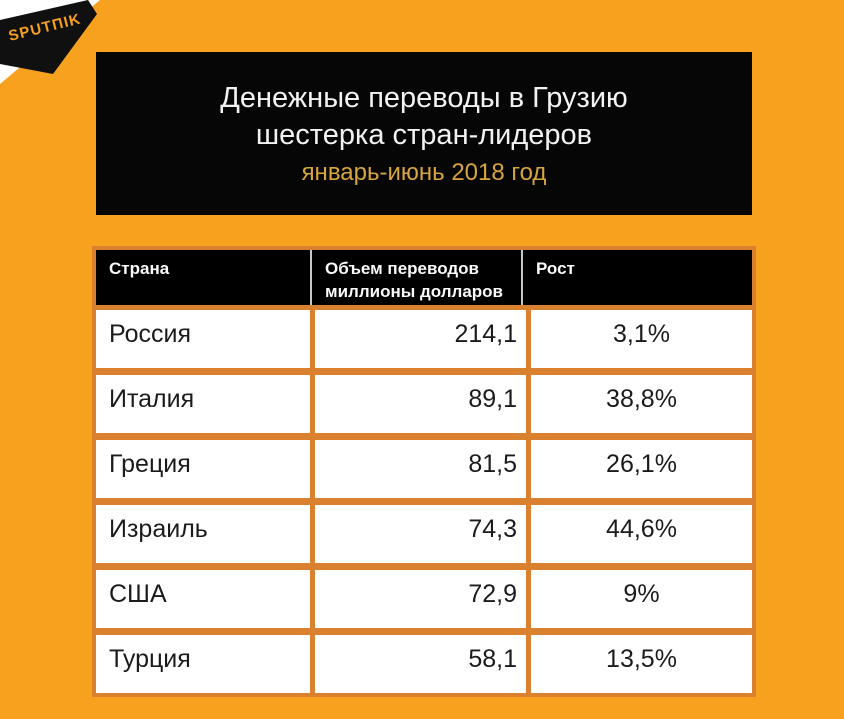 The image size is (844, 719). Describe the element at coordinates (641, 404) in the screenshot. I see `growth-cell: 38,8%` at that location.